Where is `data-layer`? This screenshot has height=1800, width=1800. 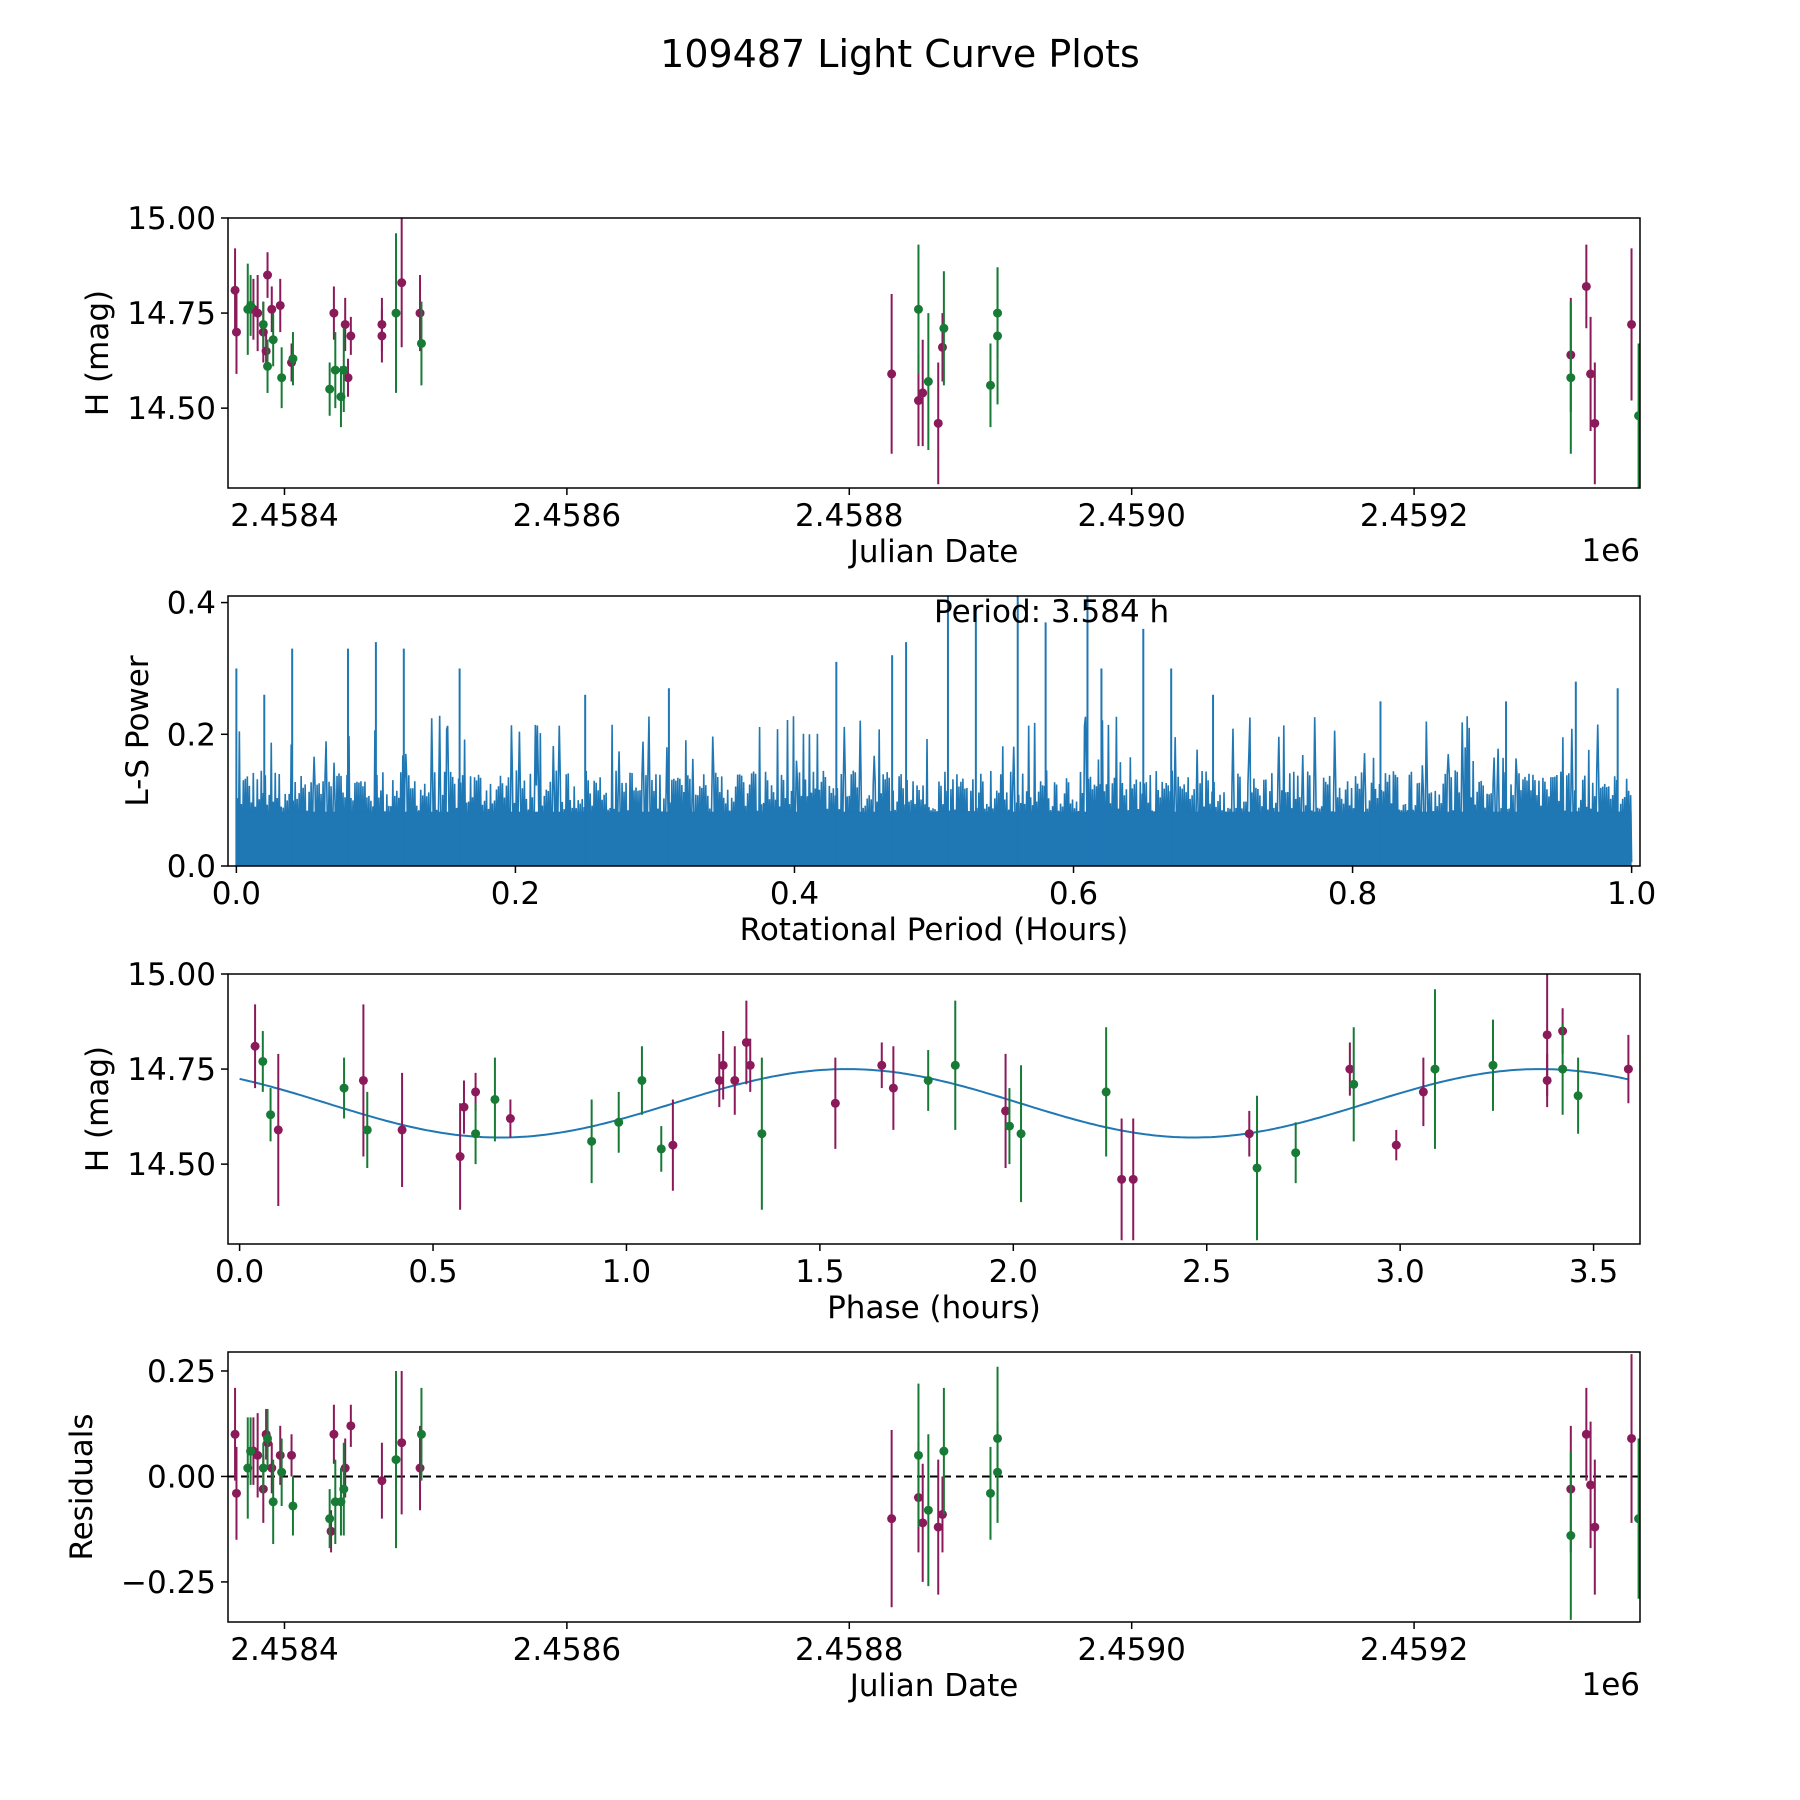
data-layer is located at coordinates (935, 353).